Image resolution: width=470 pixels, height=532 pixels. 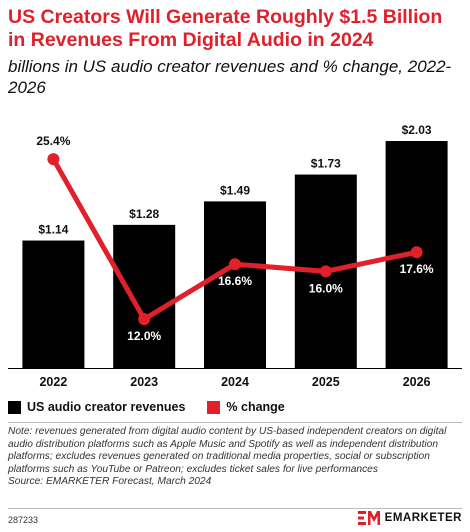 What do you see at coordinates (144, 336) in the screenshot?
I see `line-value-label: 12.0%` at bounding box center [144, 336].